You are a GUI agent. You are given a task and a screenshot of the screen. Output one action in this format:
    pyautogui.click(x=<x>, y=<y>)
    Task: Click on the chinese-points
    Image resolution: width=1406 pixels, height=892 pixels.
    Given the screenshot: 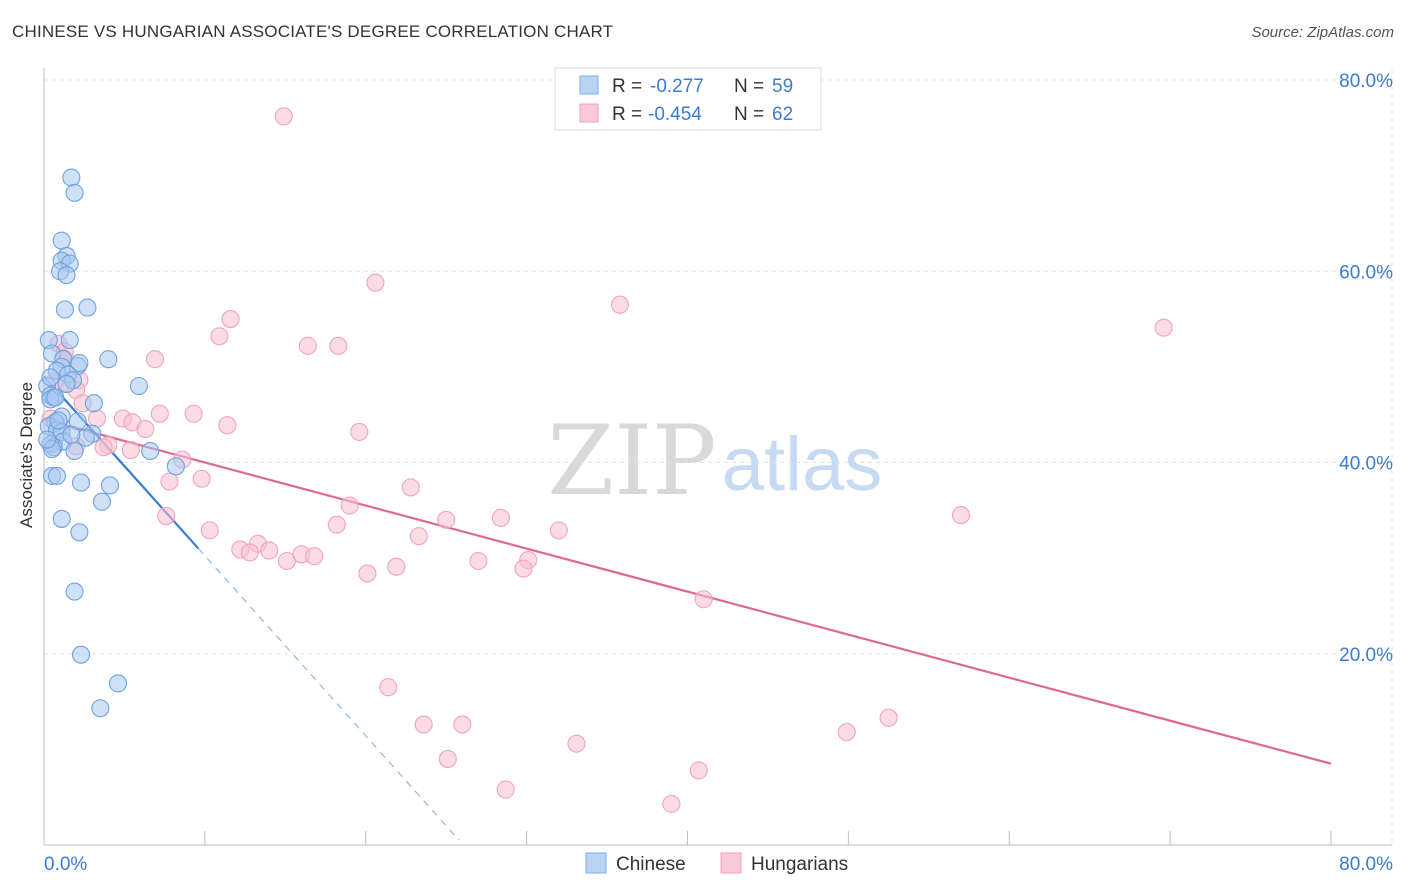 What is the action you would take?
    pyautogui.click(x=111, y=443)
    